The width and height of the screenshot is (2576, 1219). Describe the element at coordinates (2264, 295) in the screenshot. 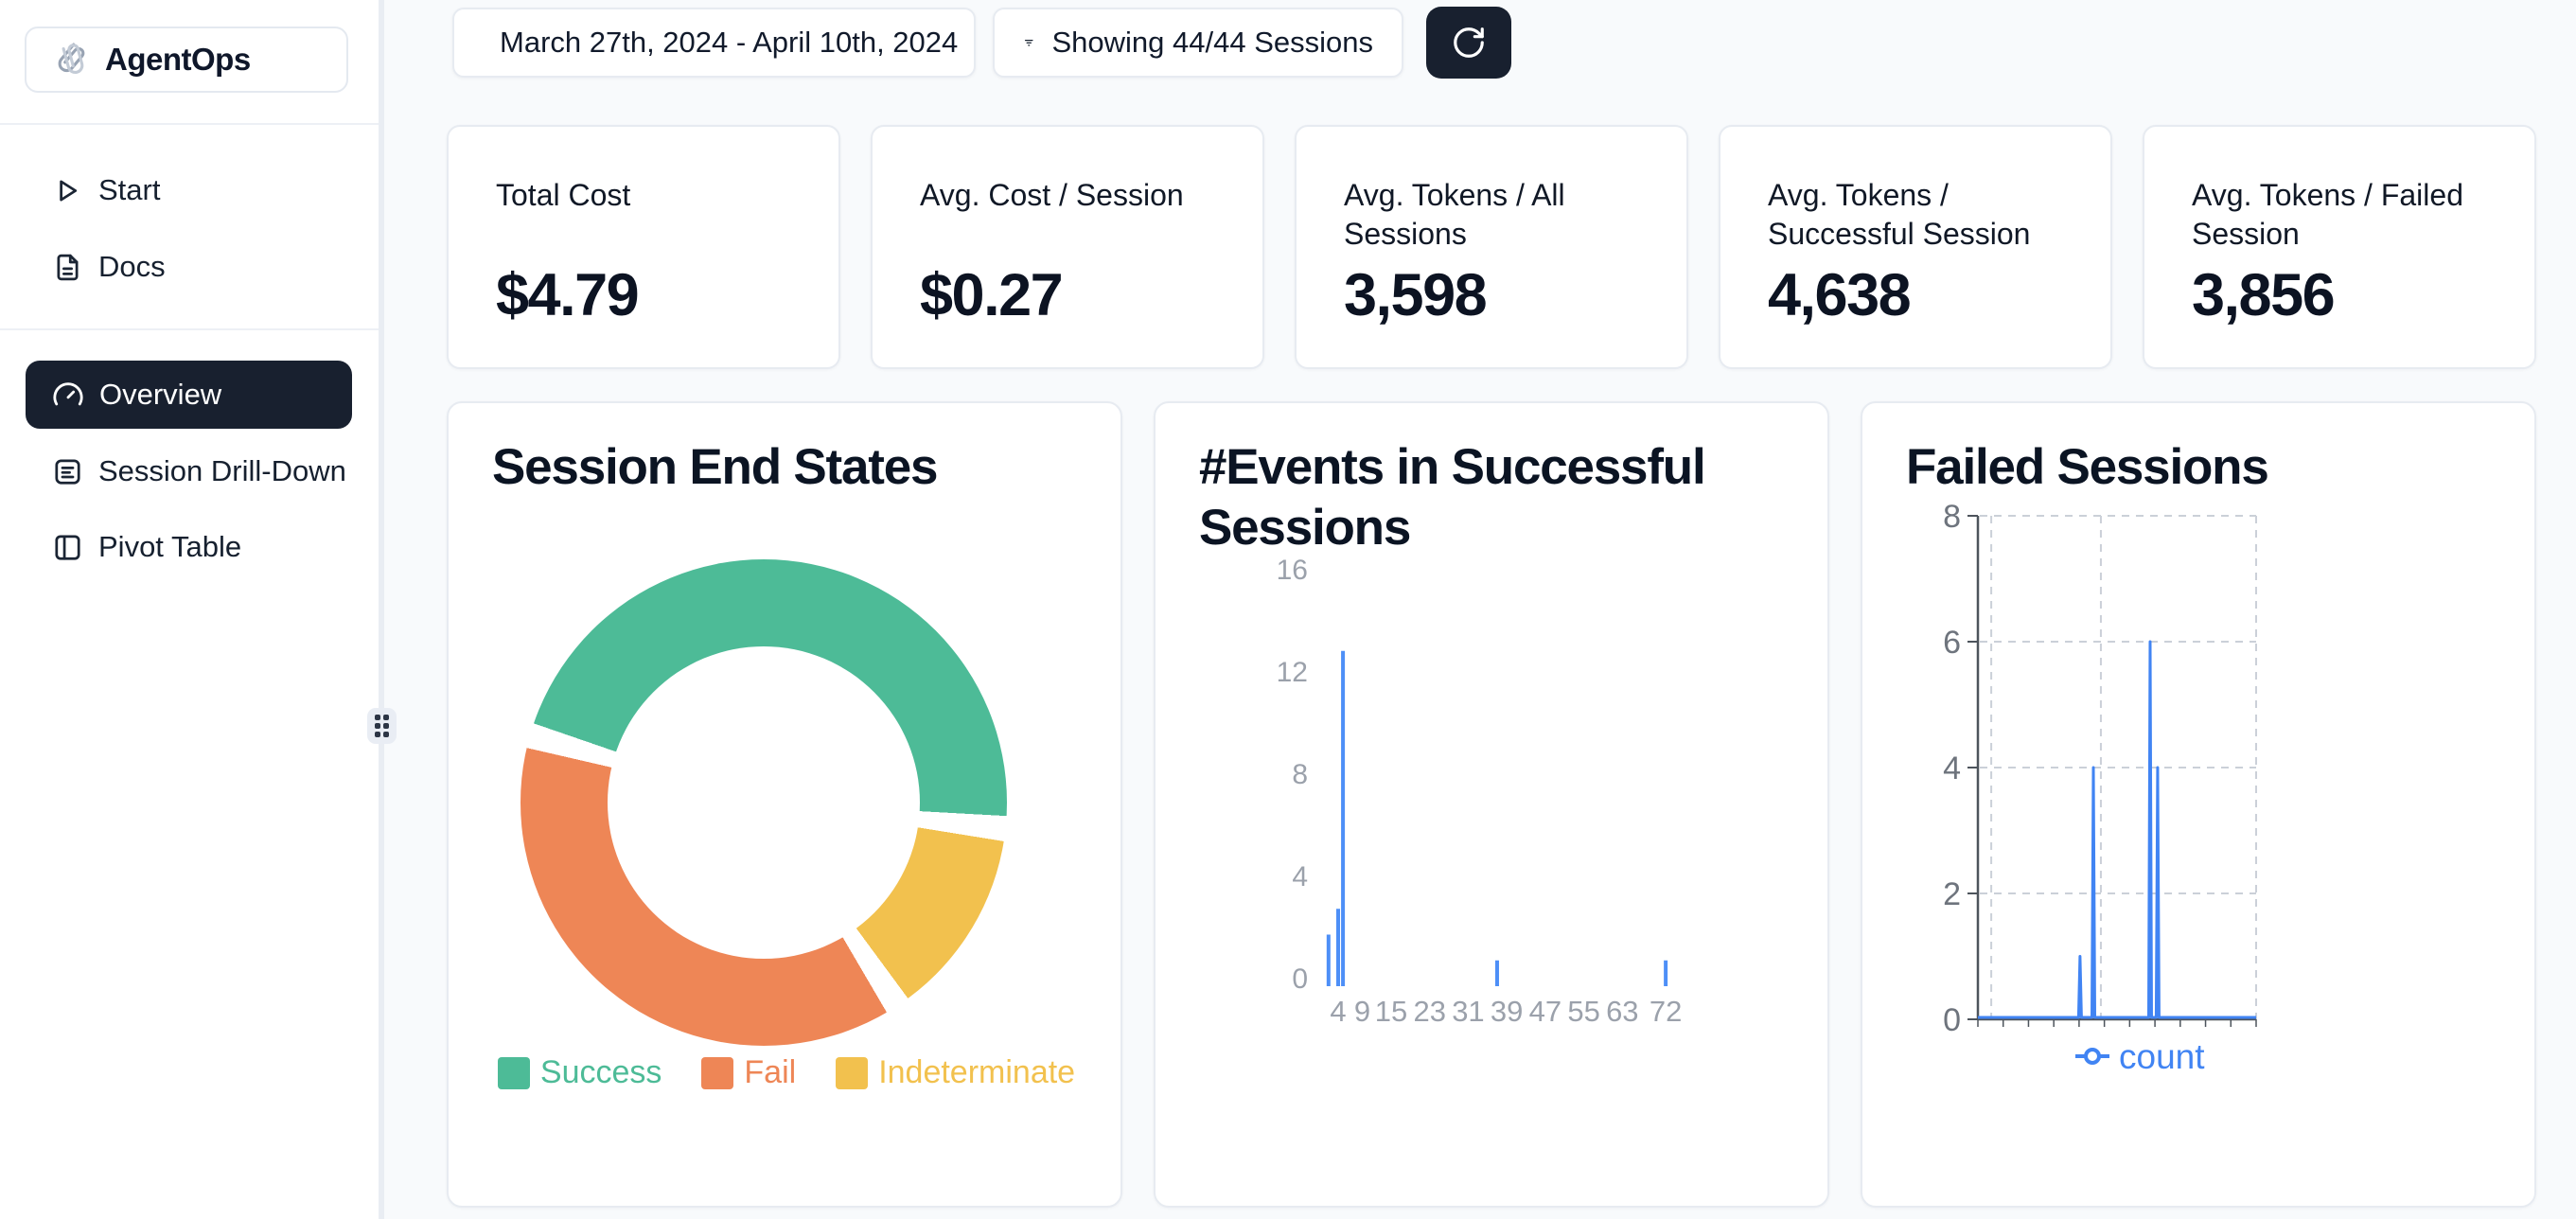

I see `stat-value: 3,856` at that location.